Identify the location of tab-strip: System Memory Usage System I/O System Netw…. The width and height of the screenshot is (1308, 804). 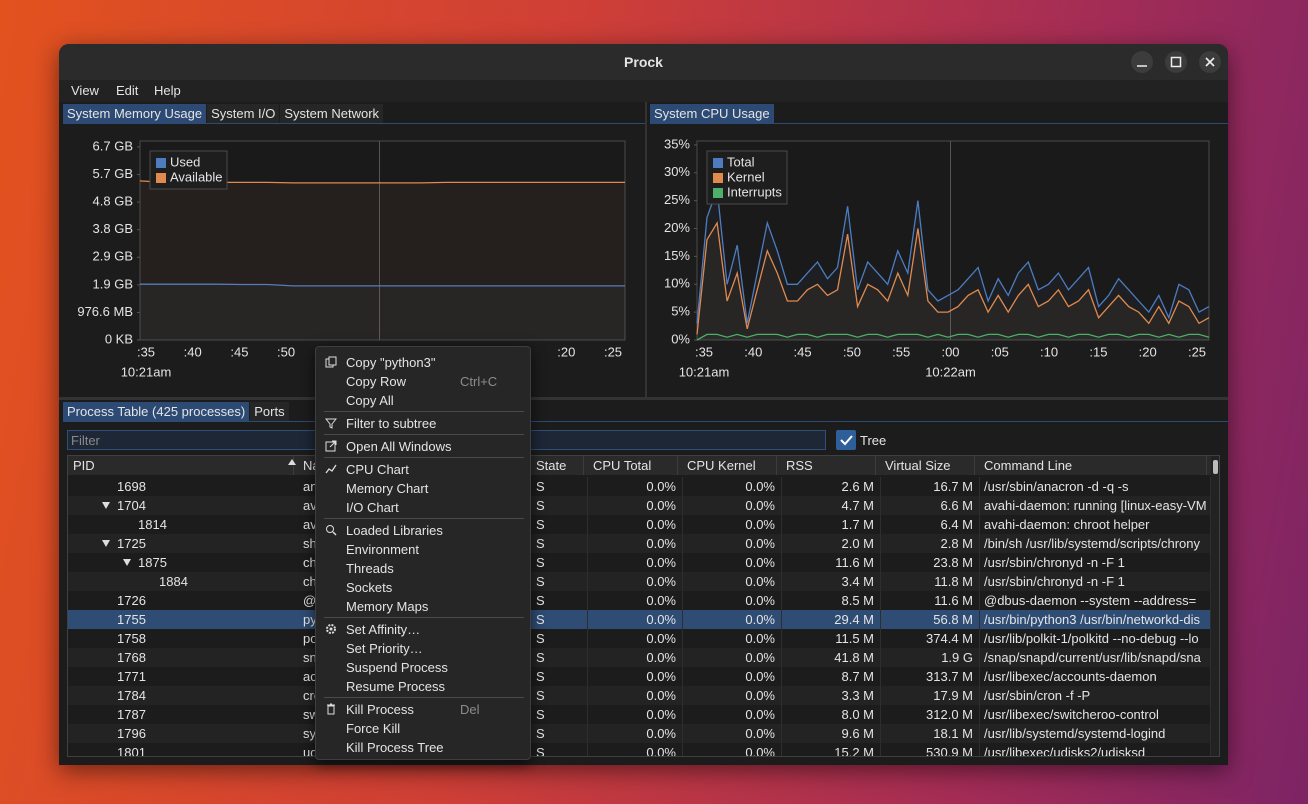
(223, 113).